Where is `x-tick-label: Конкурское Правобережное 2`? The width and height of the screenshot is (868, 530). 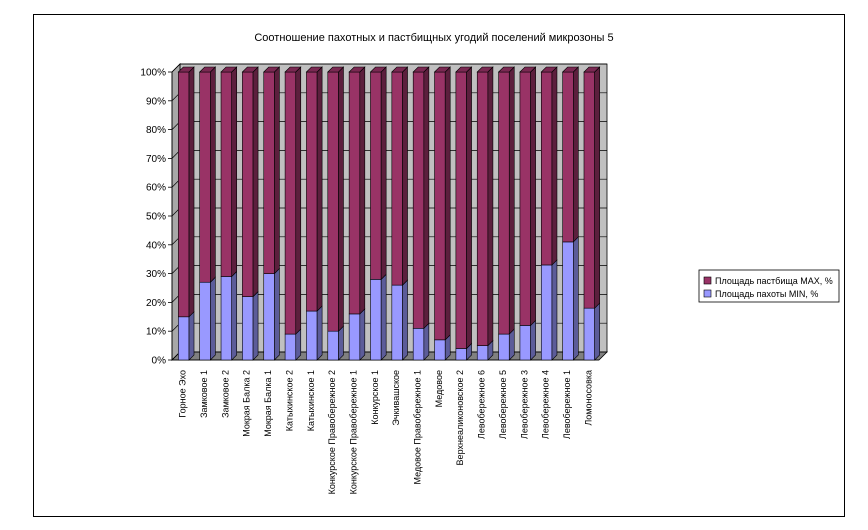 x-tick-label: Конкурское Правобережное 2 is located at coordinates (332, 432).